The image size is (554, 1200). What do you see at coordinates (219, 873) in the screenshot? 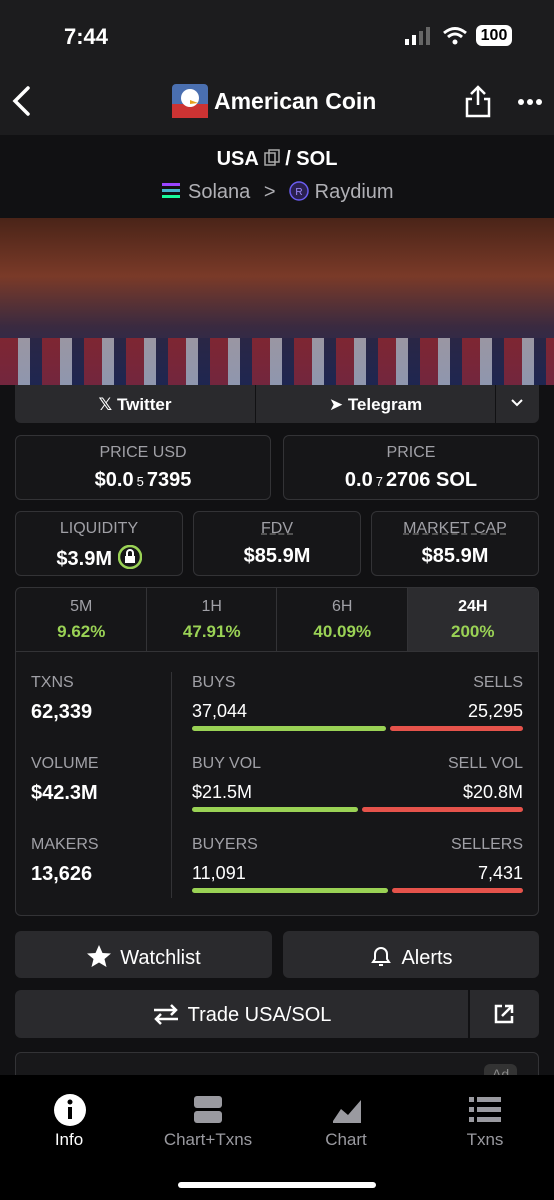
I see `buy-value: 11,091` at bounding box center [219, 873].